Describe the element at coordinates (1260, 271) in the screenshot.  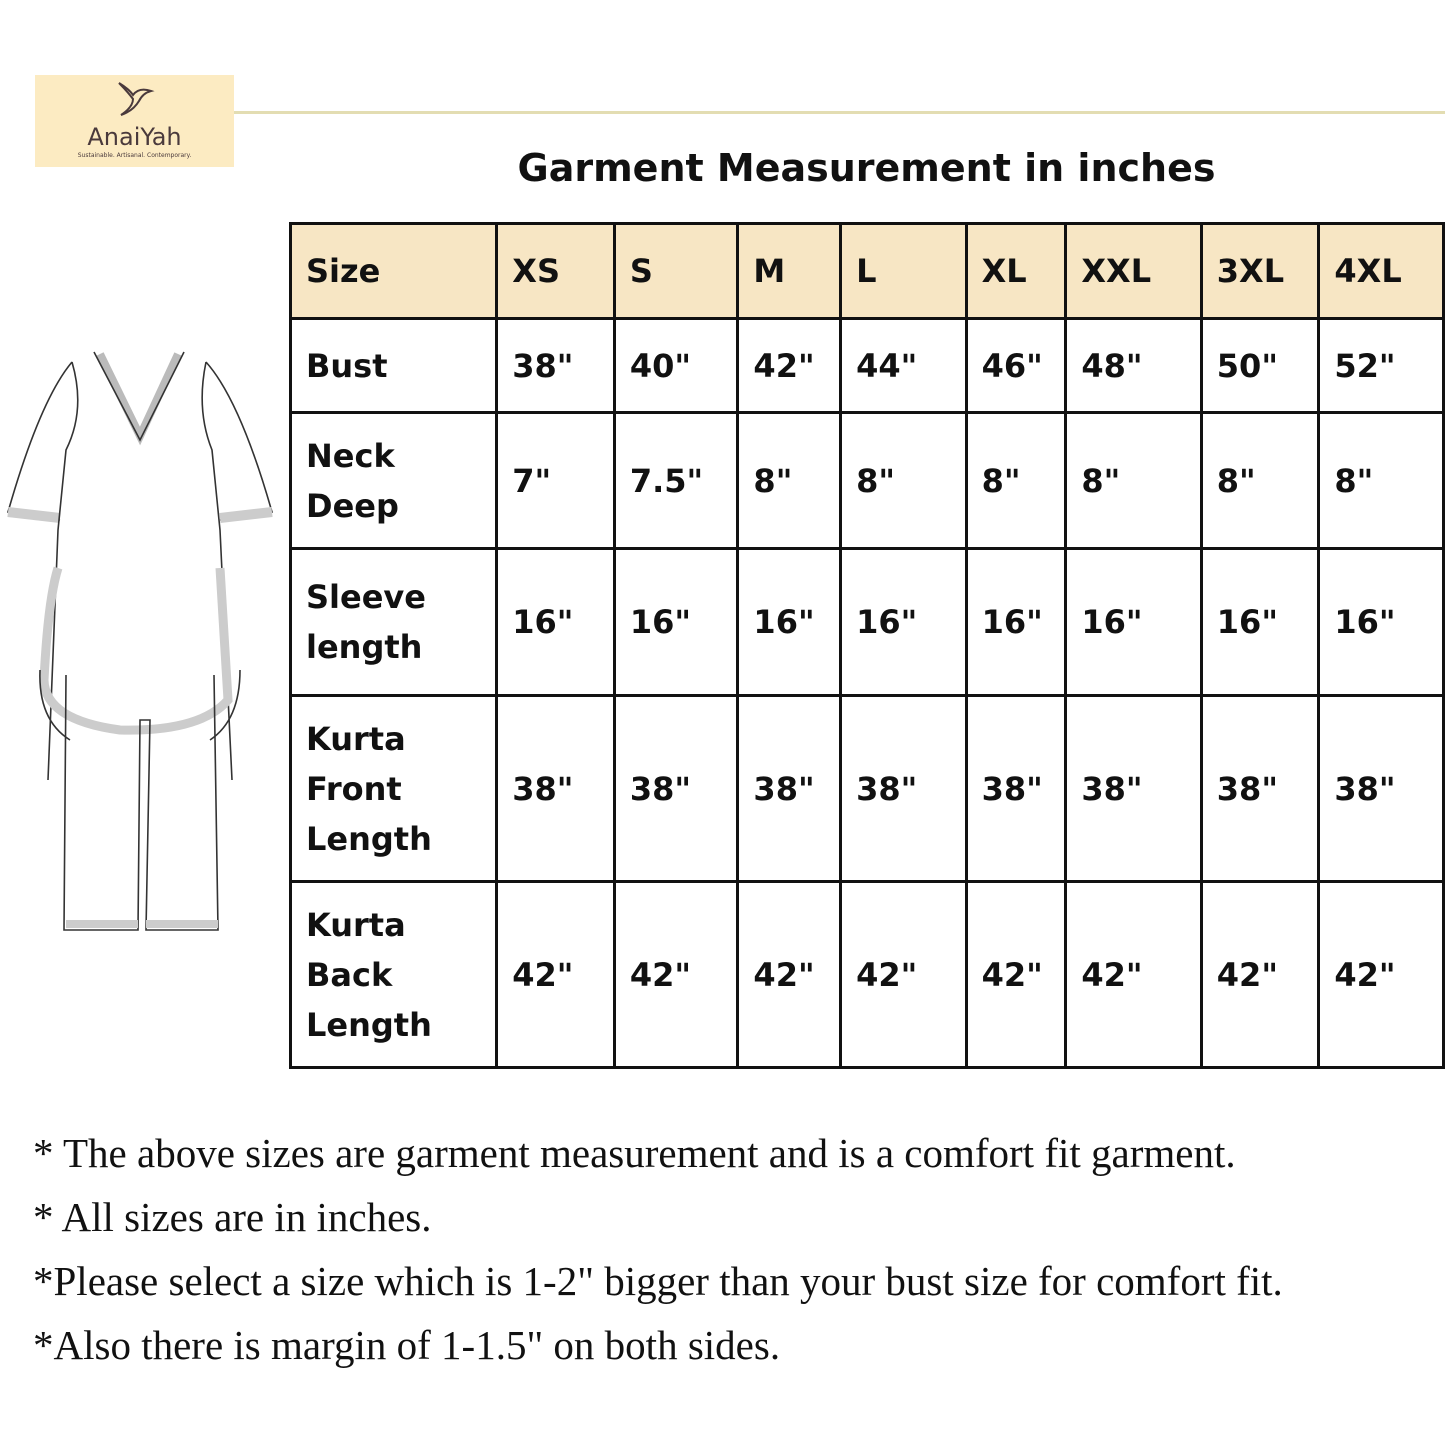
I see `header-cell: 3XL` at that location.